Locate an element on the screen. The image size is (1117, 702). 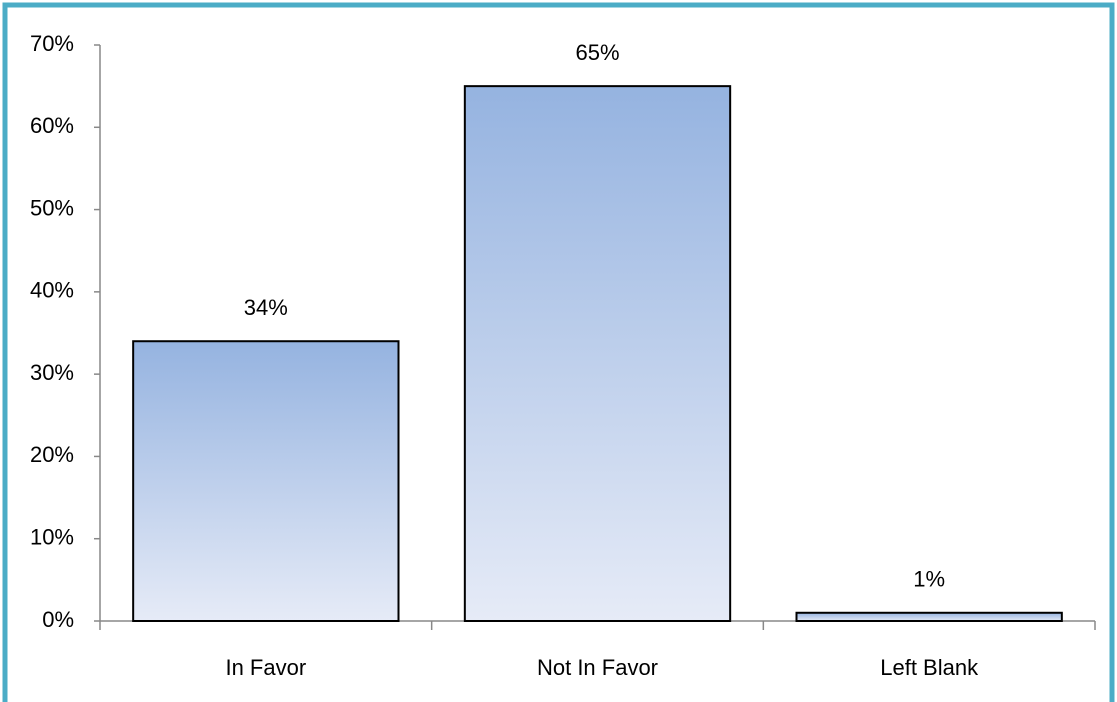
data-label: 1% is located at coordinates (929, 579).